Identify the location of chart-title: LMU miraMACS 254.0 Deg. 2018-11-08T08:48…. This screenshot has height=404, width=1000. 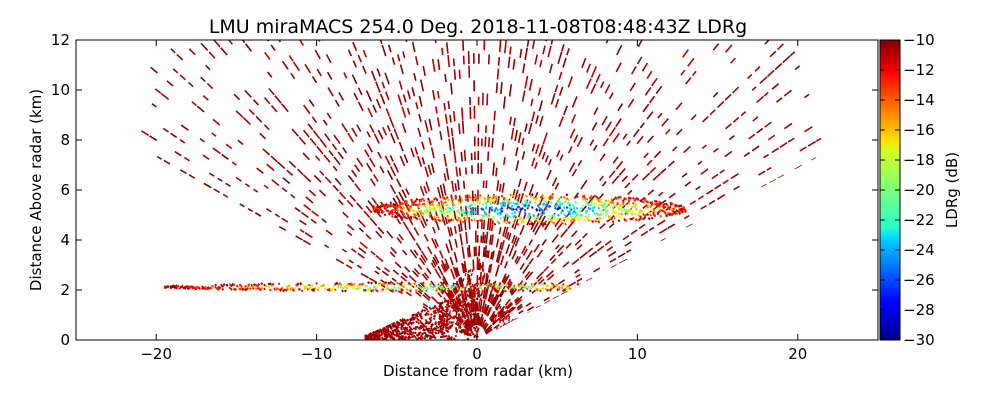
(478, 27).